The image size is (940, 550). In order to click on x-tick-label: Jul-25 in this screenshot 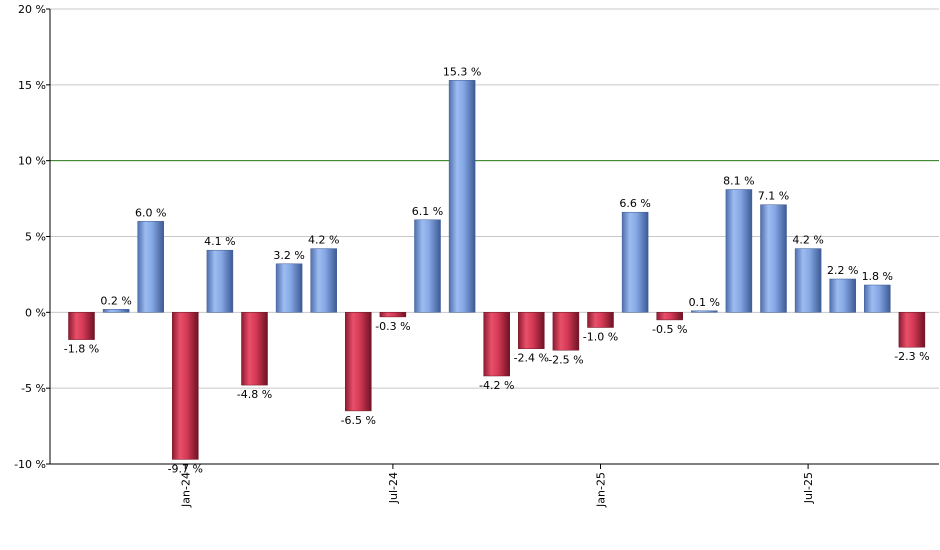, I will do `click(808, 488)`.